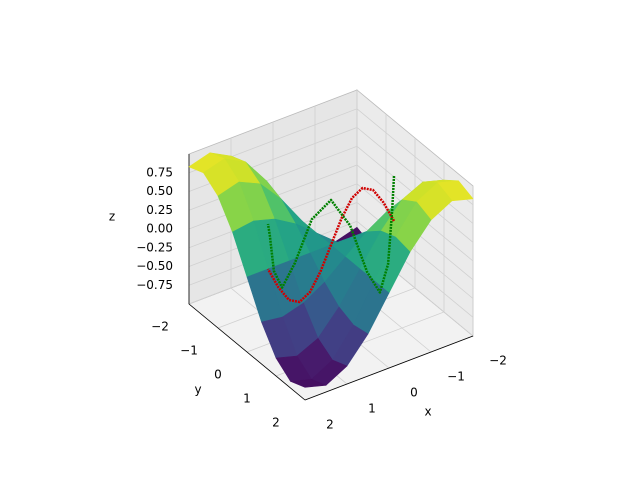 The width and height of the screenshot is (640, 480). Describe the element at coordinates (112, 217) in the screenshot. I see `z-axis-label: z` at that location.